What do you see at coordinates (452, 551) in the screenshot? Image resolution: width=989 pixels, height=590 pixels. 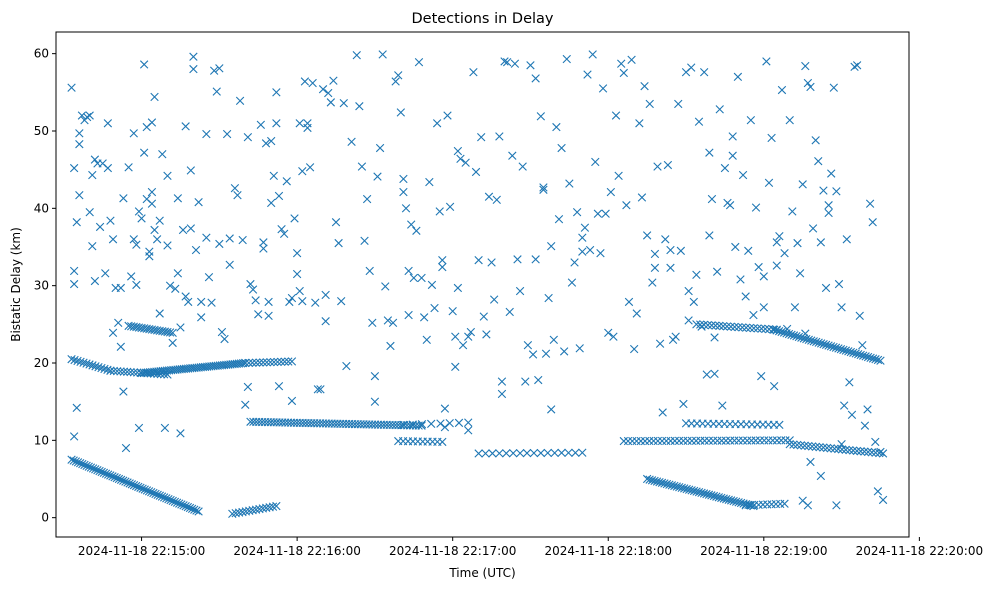 I see `x-tick-label: 2024-11-18 22:17:00` at bounding box center [452, 551].